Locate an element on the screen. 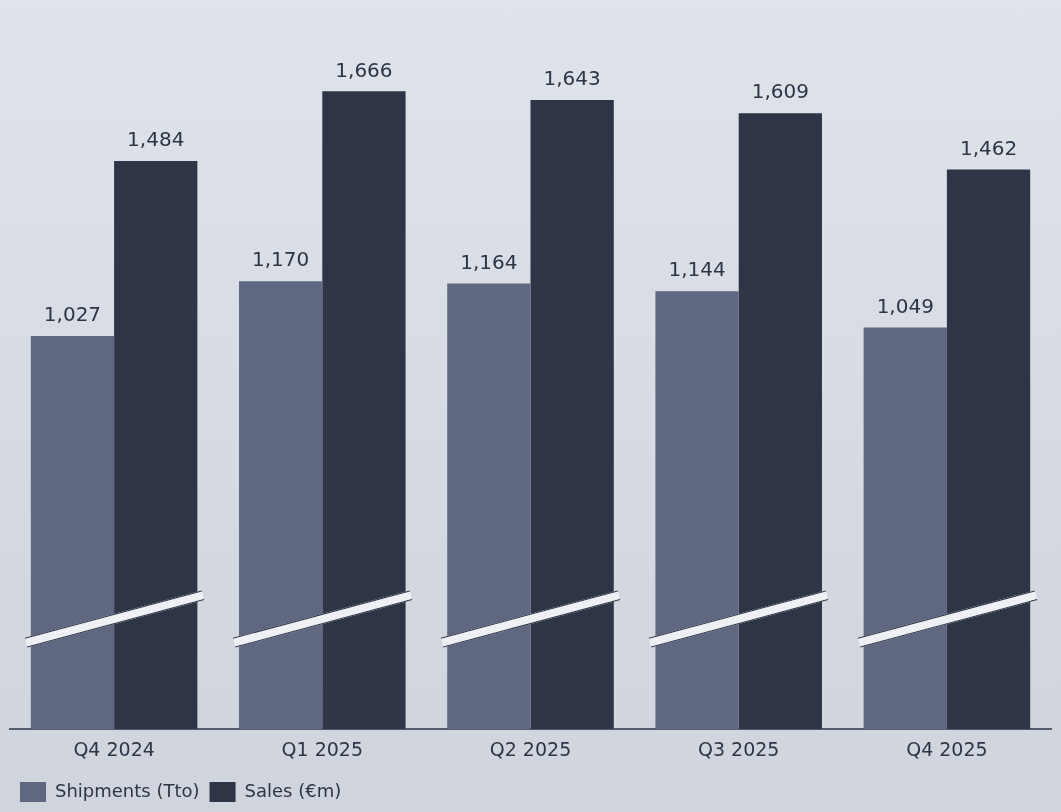 Image resolution: width=1061 pixels, height=812 pixels. data-label: 1,609 is located at coordinates (780, 91).